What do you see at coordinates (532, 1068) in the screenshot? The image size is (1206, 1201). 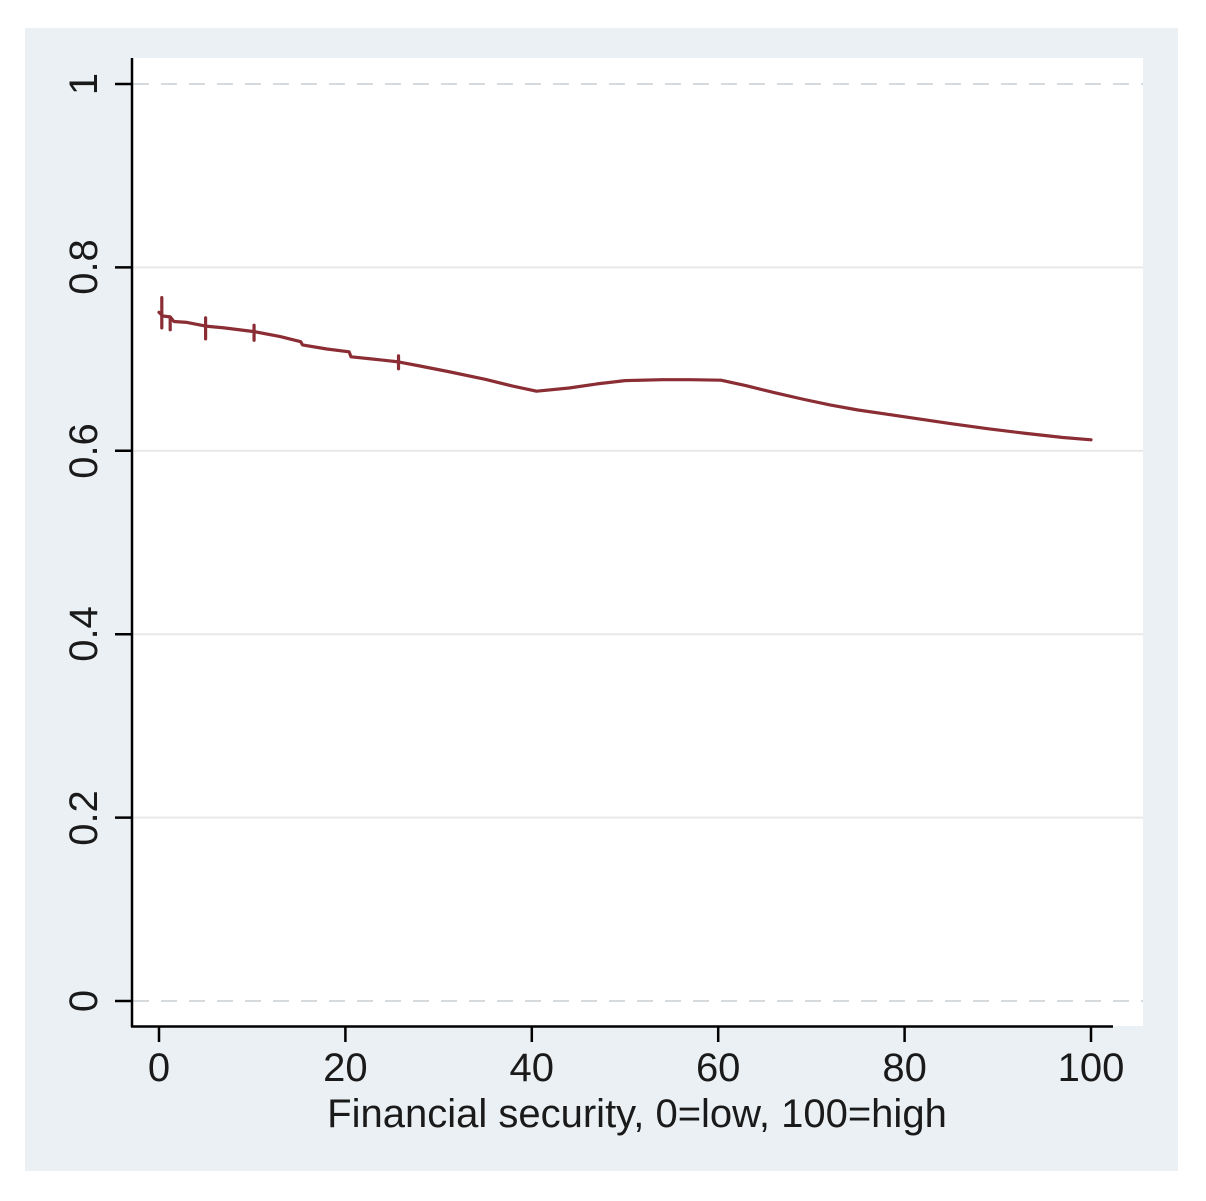 I see `x-tick-label: 40` at bounding box center [532, 1068].